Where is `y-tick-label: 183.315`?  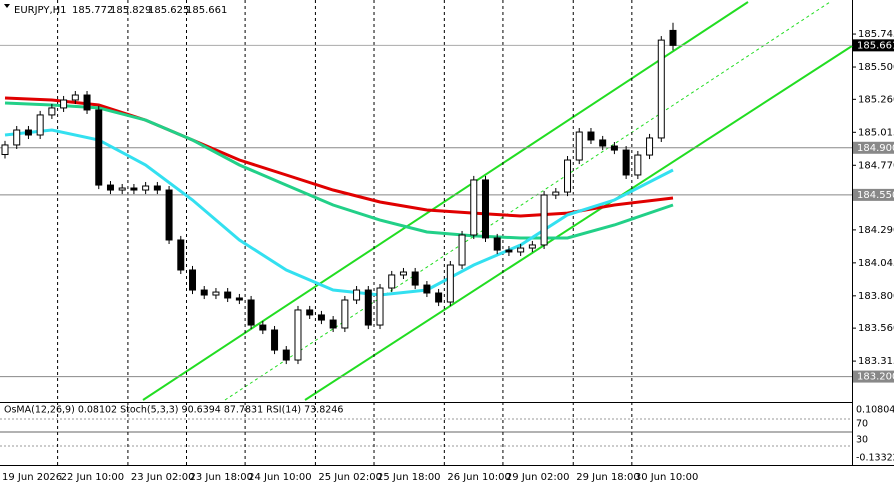
y-tick-label: 183.315 is located at coordinates (876, 361).